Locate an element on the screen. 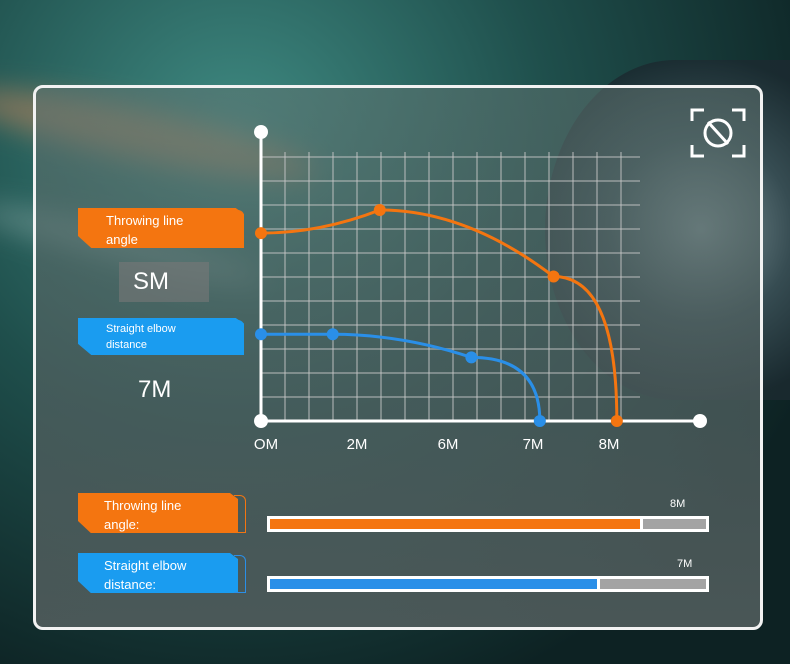 The height and width of the screenshot is (664, 790). bar-label: Straight elbow distance: is located at coordinates (145, 575).